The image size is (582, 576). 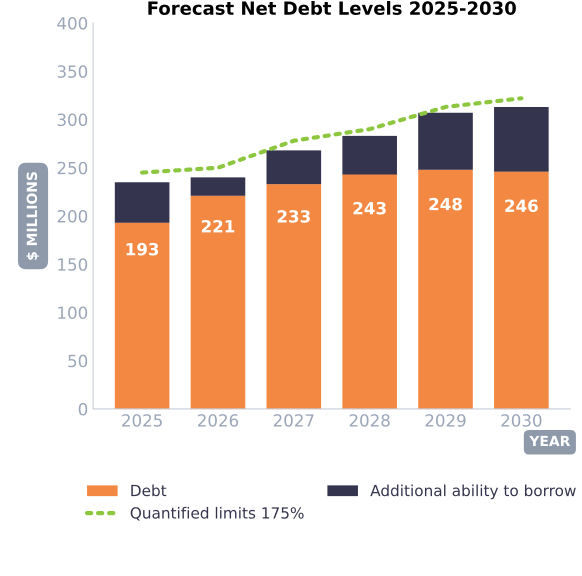 What do you see at coordinates (473, 492) in the screenshot?
I see `legend-label: Additional ability to borrow` at bounding box center [473, 492].